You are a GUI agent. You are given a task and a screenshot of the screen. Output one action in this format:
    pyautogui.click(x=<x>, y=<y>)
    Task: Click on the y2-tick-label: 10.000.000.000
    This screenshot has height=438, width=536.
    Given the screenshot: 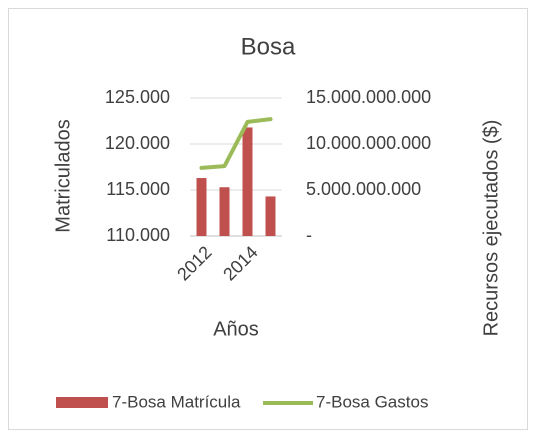 What is the action you would take?
    pyautogui.click(x=368, y=143)
    